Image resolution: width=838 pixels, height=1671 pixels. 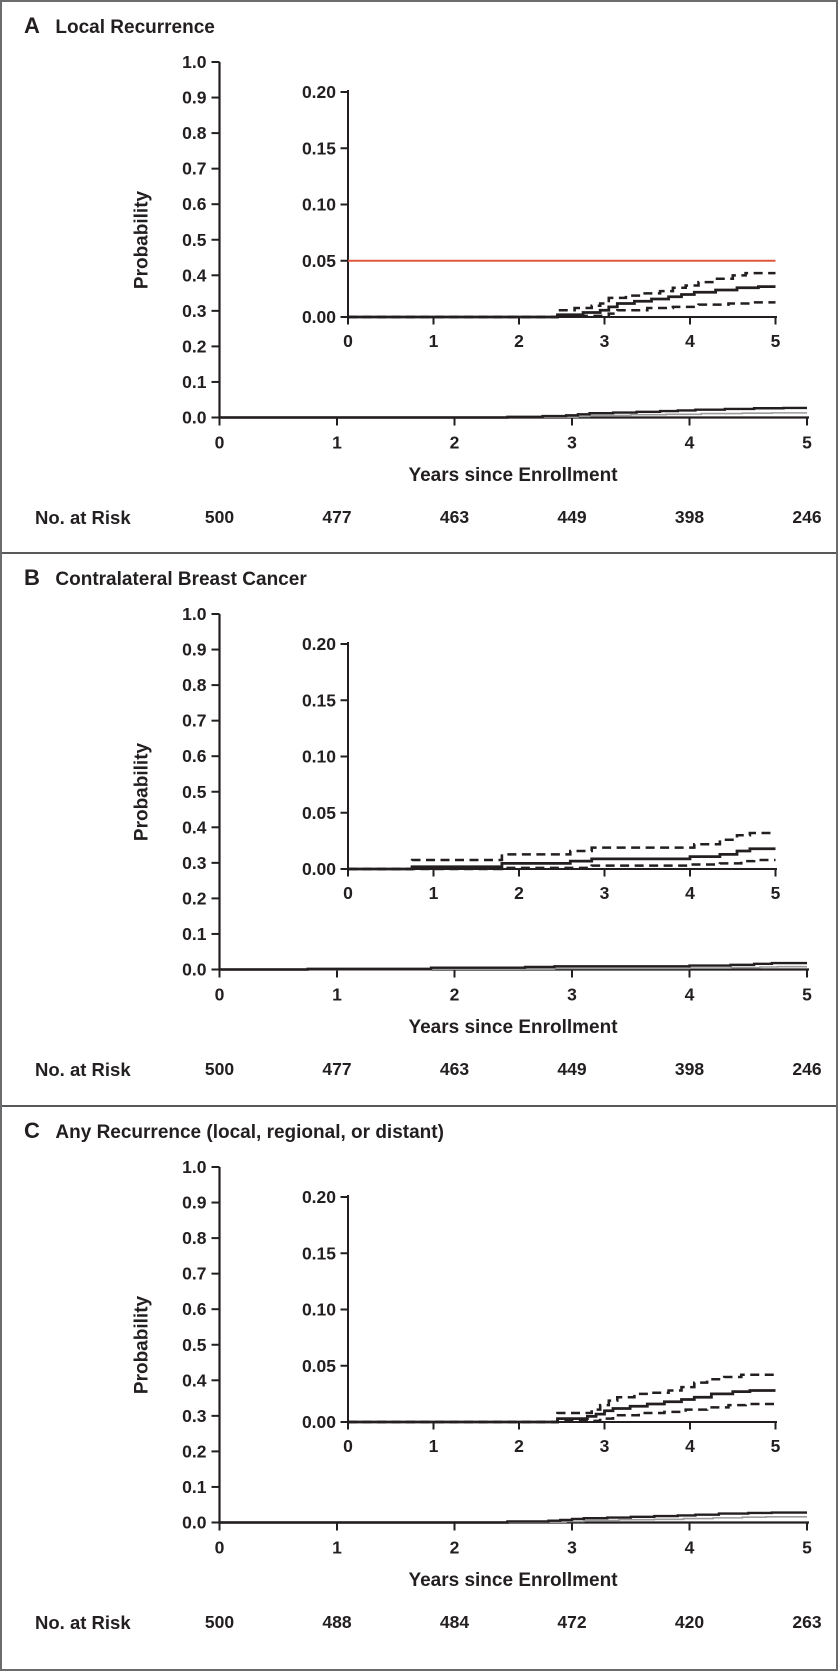 What do you see at coordinates (319, 1310) in the screenshot?
I see `svg-text: 0.10` at bounding box center [319, 1310].